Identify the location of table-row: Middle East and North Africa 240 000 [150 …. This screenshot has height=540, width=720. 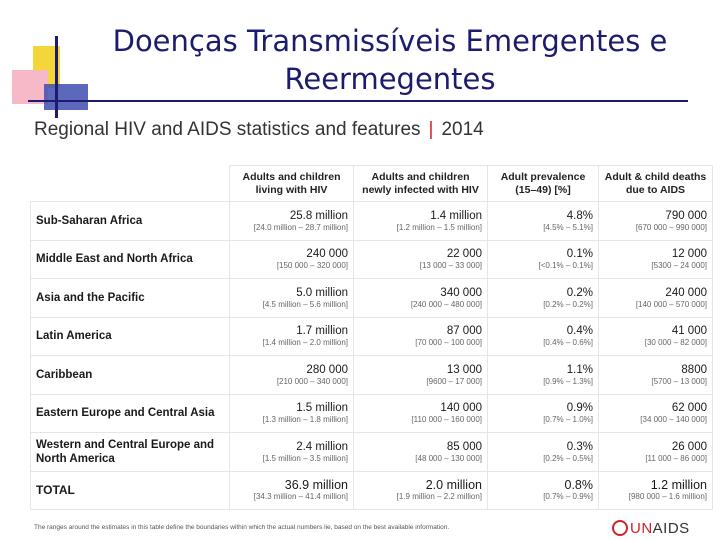
(371, 259).